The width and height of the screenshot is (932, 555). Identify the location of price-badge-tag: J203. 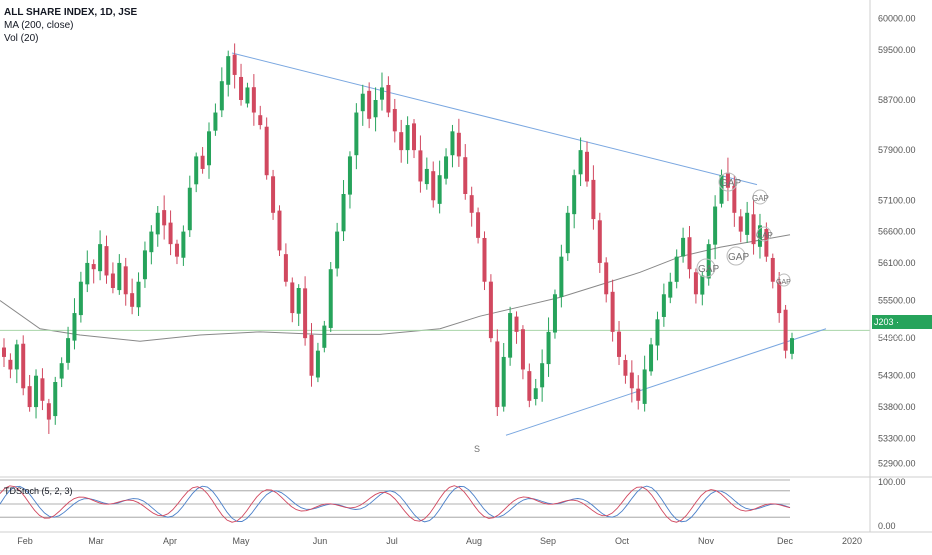
(884, 322).